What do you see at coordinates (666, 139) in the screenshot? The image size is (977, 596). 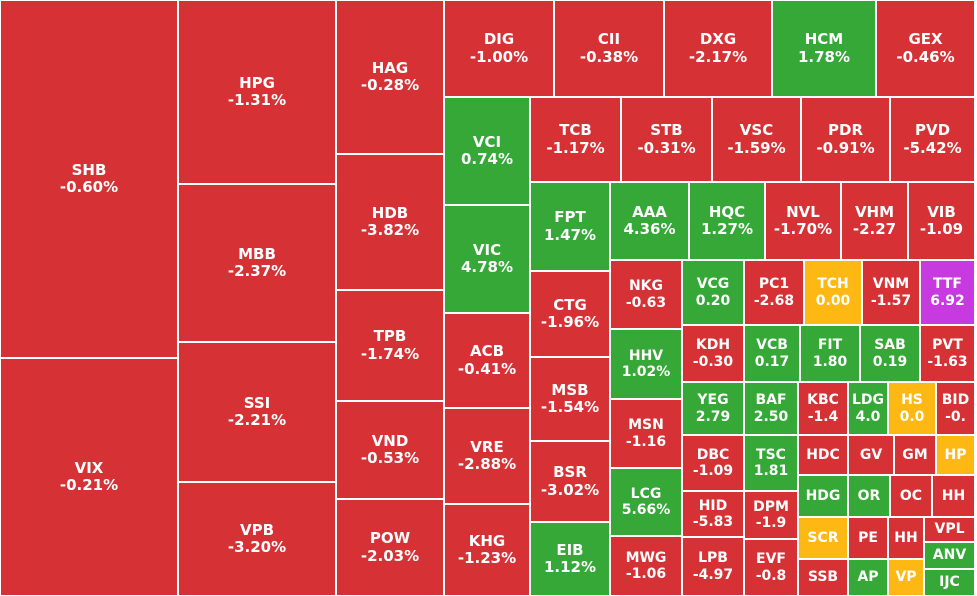 I see `tile-stb: STB -0.31%` at bounding box center [666, 139].